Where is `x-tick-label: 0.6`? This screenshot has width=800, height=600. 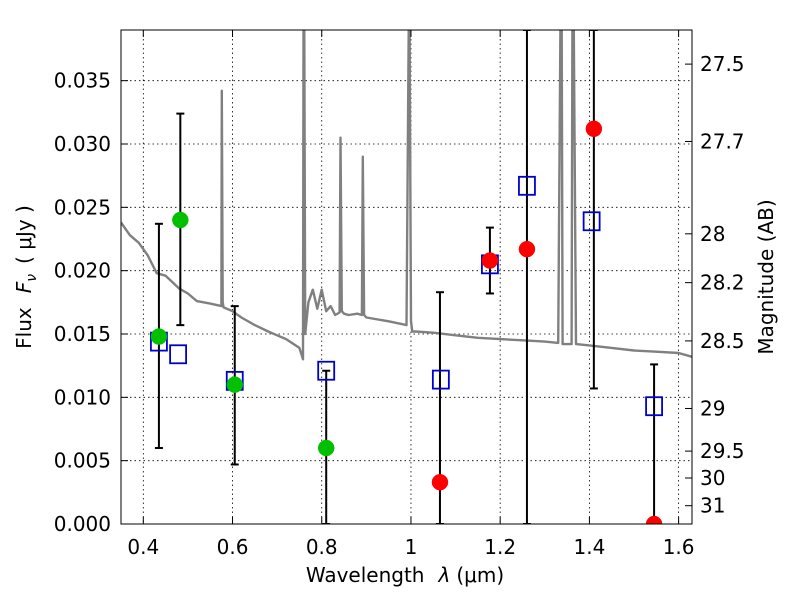
x-tick-label: 0.6 is located at coordinates (233, 547).